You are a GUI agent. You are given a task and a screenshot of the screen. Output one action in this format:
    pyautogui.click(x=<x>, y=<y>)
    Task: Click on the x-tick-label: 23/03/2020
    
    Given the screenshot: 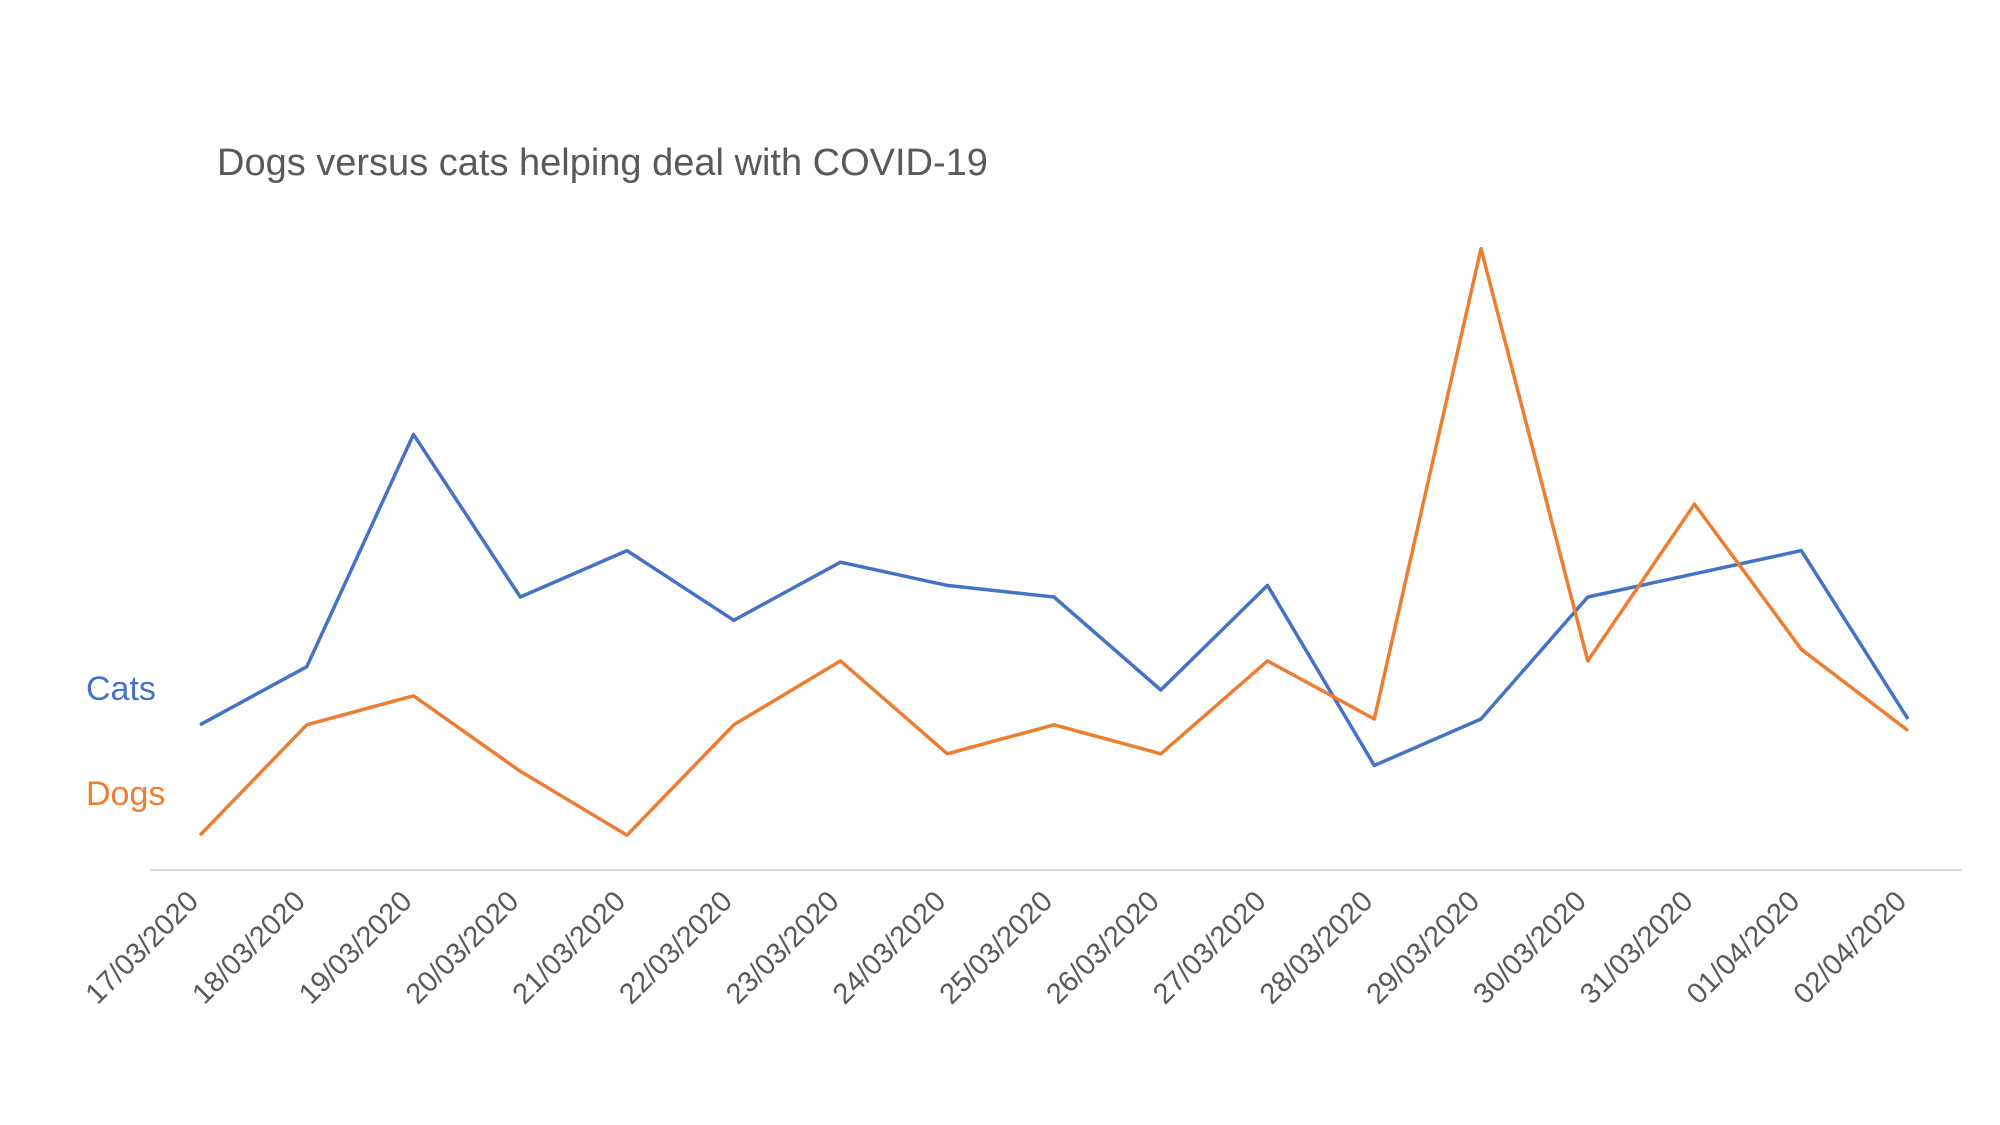 What is the action you would take?
    pyautogui.click(x=782, y=947)
    